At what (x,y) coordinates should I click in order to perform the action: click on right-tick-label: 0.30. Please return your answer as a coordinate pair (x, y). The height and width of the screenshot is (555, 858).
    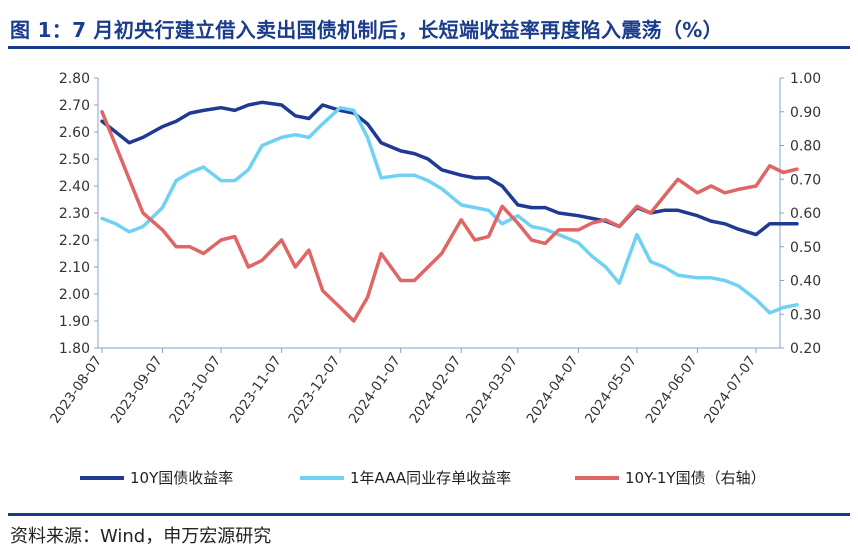
    Looking at the image, I should click on (805, 315).